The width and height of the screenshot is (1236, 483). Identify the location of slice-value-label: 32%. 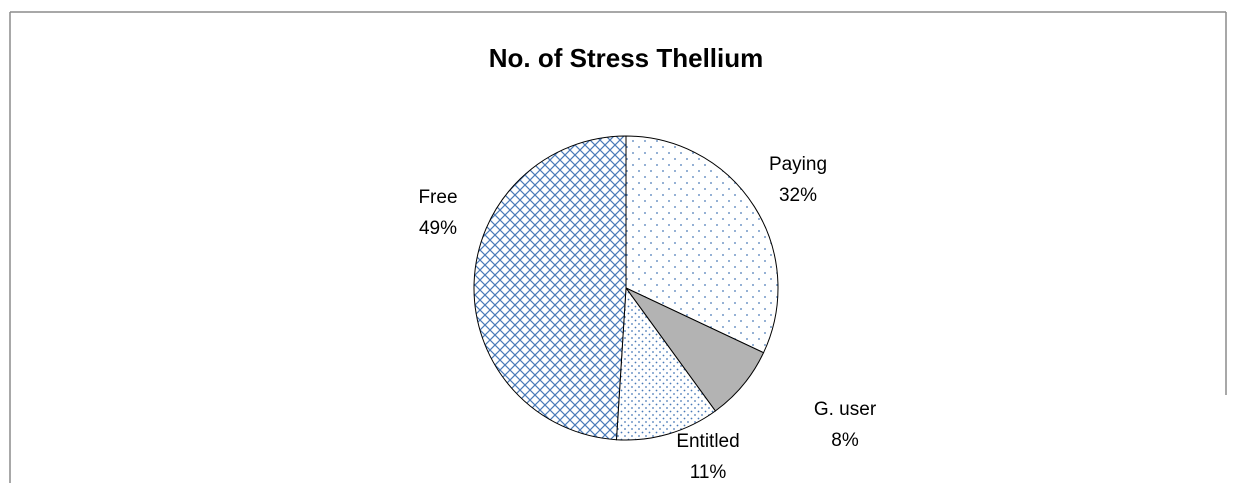
(798, 195).